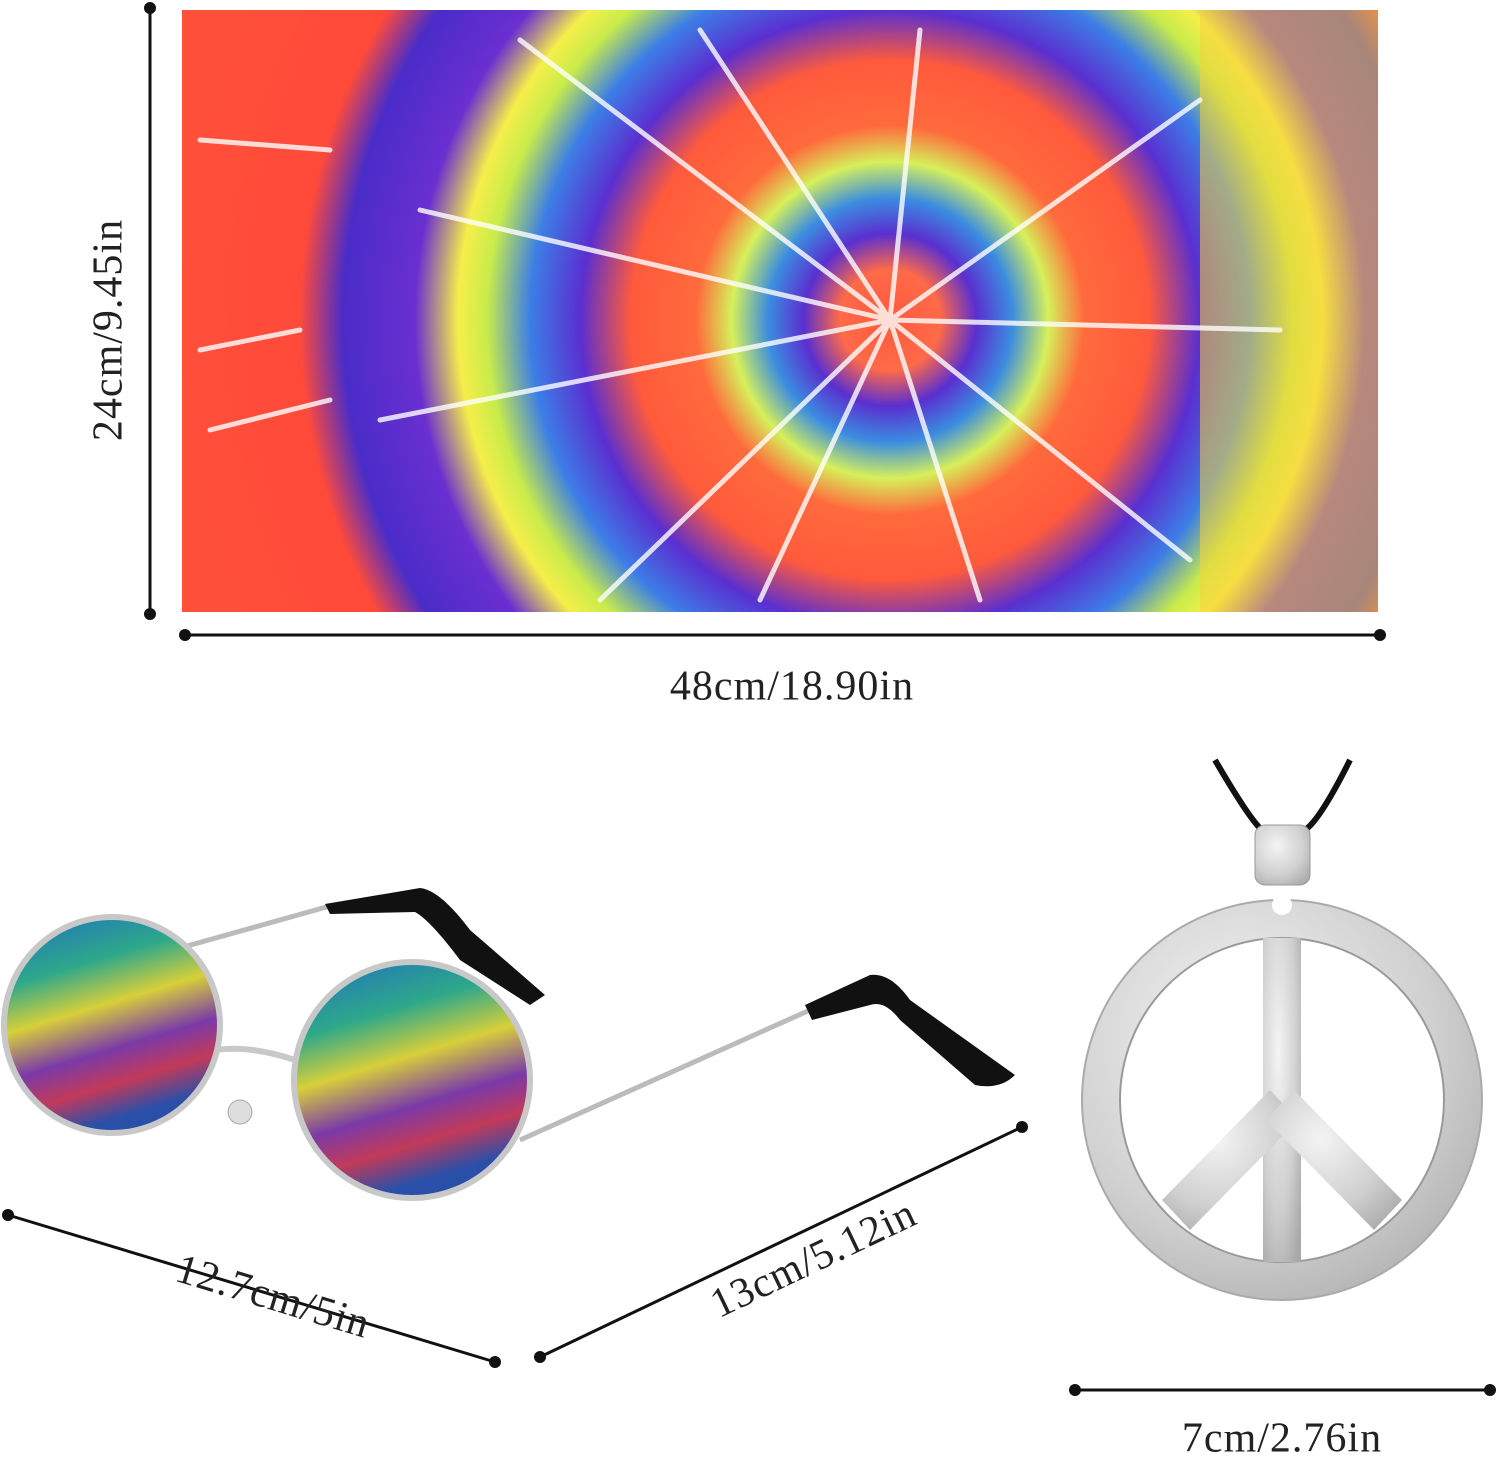  What do you see at coordinates (1282, 795) in the screenshot?
I see `cord` at bounding box center [1282, 795].